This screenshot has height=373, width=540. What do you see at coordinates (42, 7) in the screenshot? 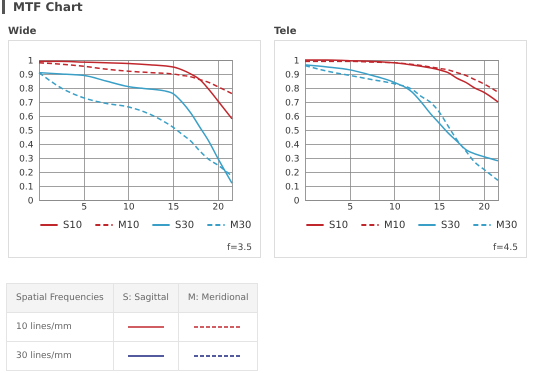
I see `chart-title: MTF Chart` at bounding box center [42, 7].